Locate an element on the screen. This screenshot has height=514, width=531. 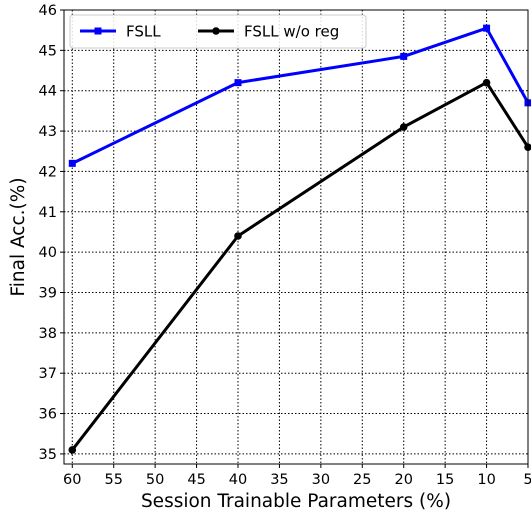
x-tick-label: 45 is located at coordinates (196, 480).